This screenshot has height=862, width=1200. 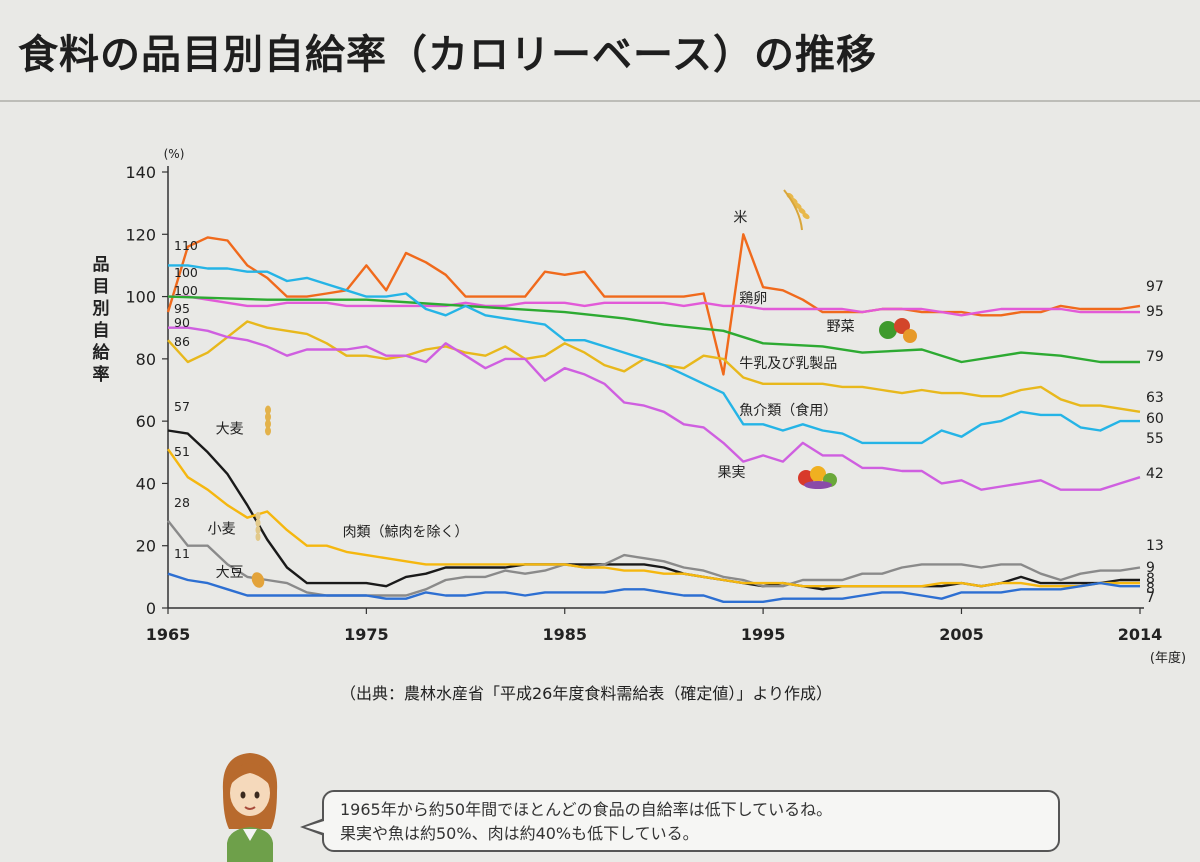 What do you see at coordinates (1150, 568) in the screenshot?
I see `end-value-label: 9` at bounding box center [1150, 568].